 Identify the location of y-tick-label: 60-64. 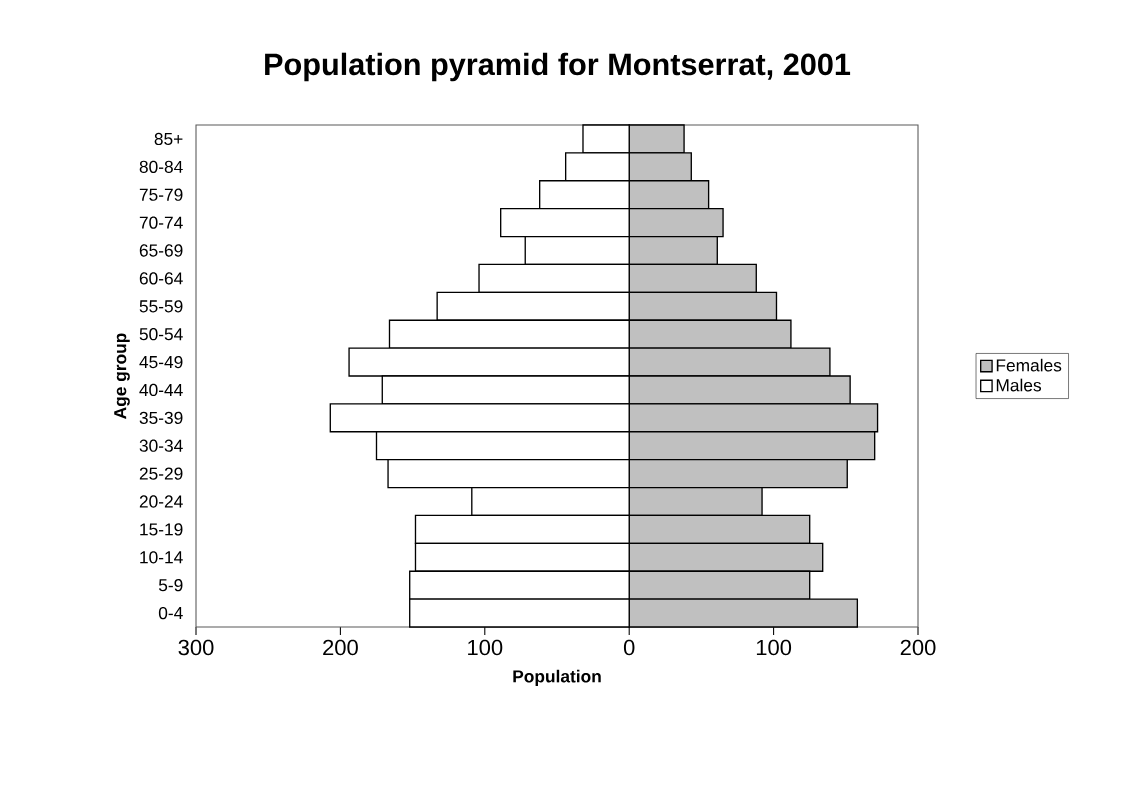
(161, 278).